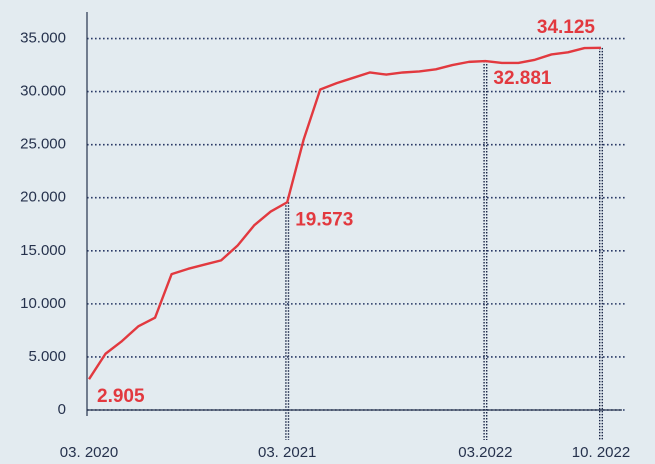 This screenshot has width=655, height=464. I want to click on y-tick-label: 15.000, so click(43, 250).